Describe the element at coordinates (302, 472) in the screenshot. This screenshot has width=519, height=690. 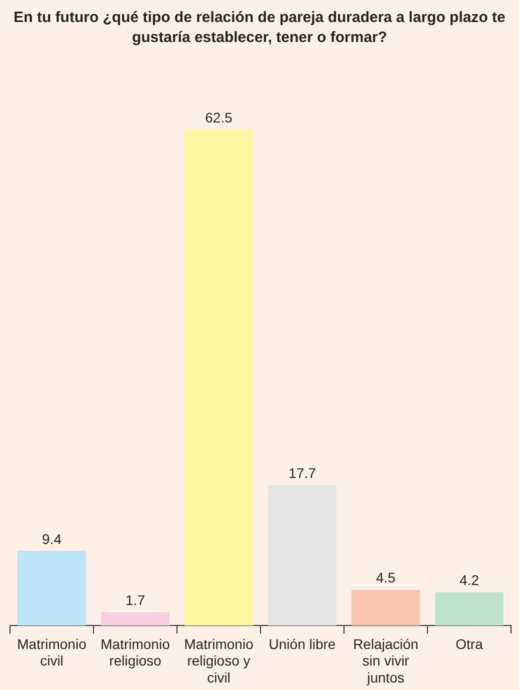
I see `data-label: 17.7` at that location.